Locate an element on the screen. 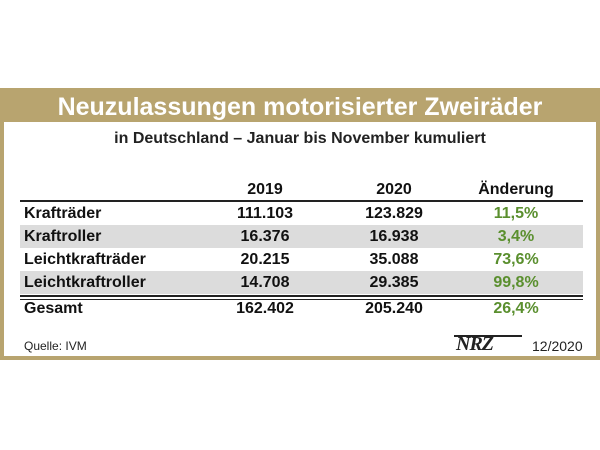 The image size is (600, 450). source-note: Quelle: IVM is located at coordinates (55, 346).